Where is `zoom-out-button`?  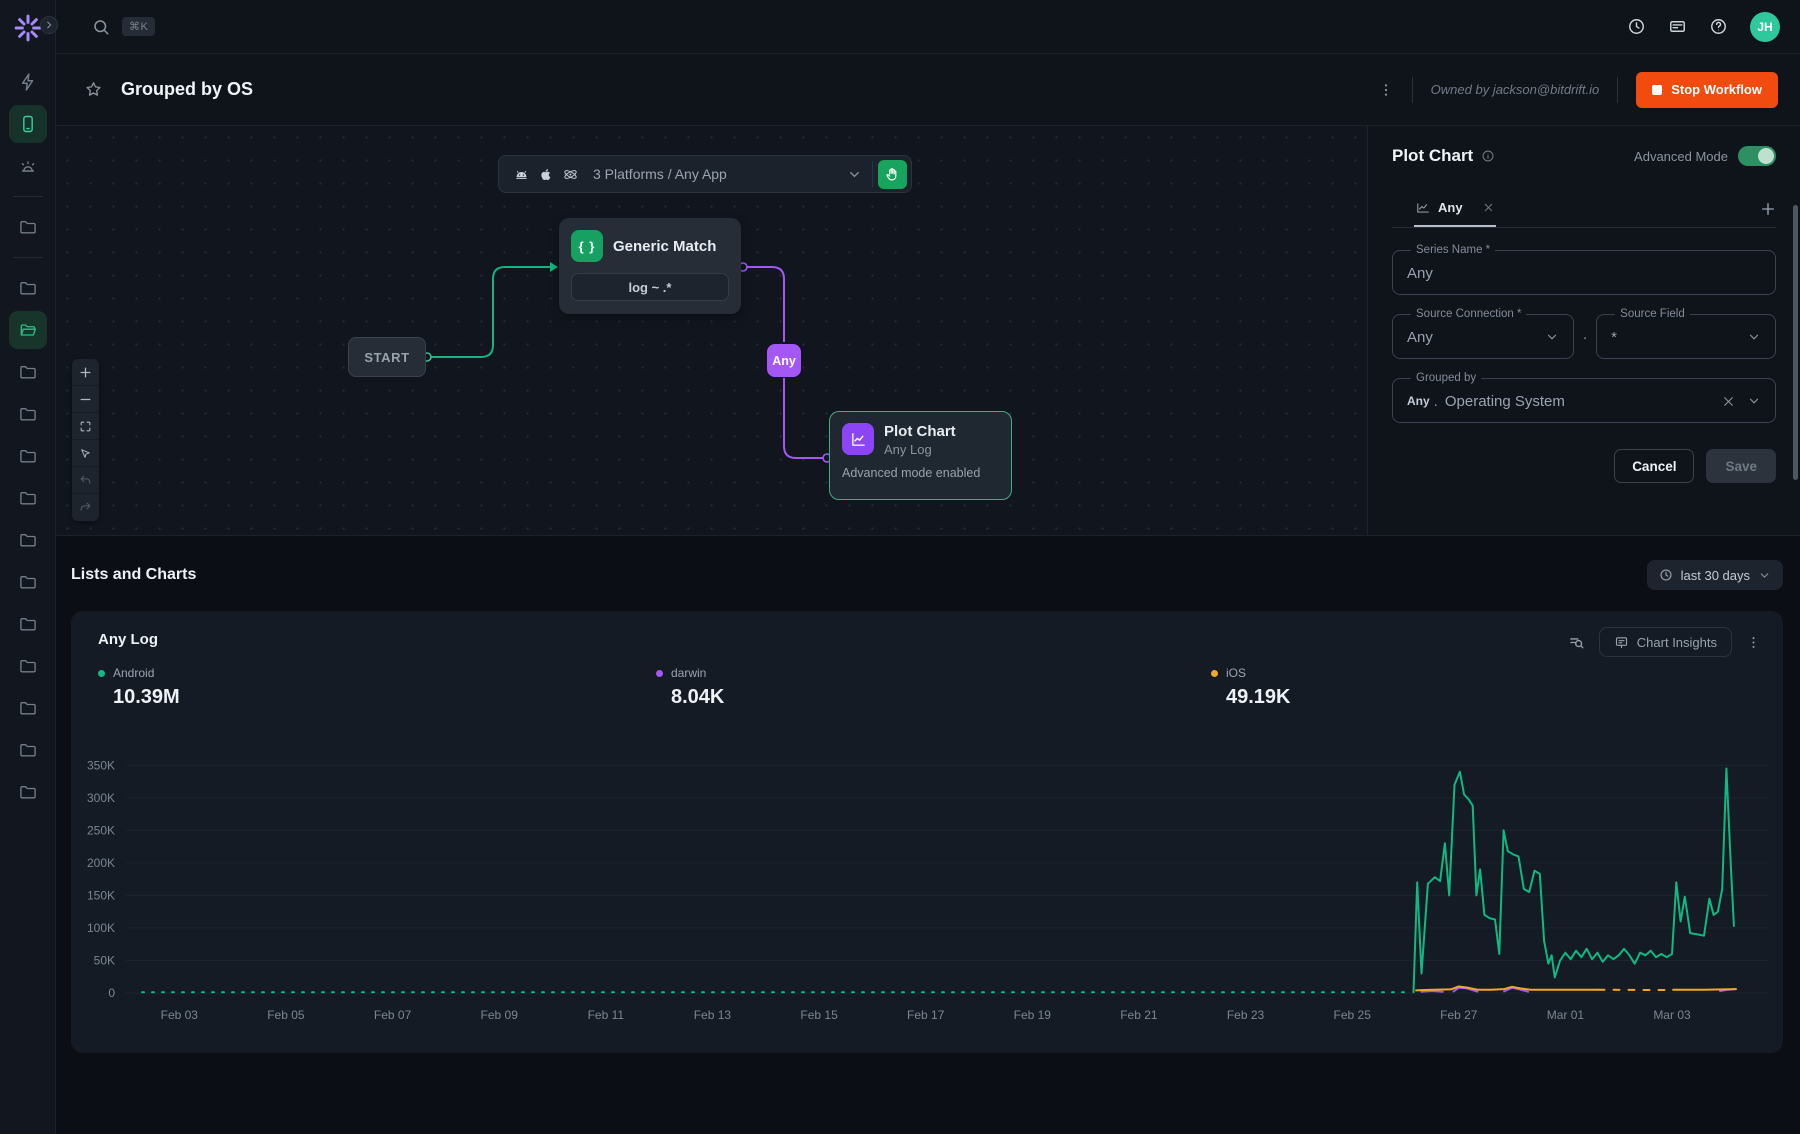
zoom-out-button is located at coordinates (85, 399).